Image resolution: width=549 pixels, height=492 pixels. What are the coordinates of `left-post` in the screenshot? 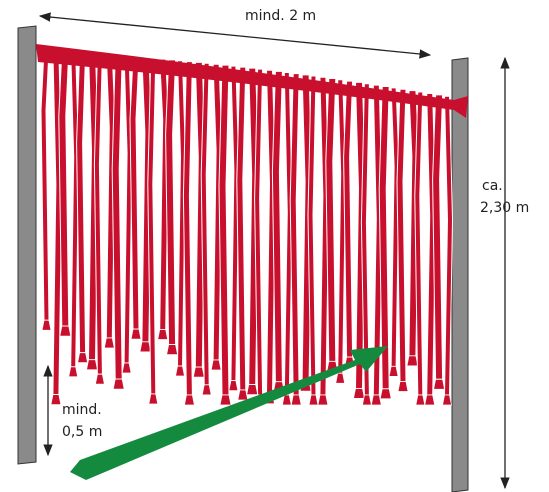 It's located at (27, 245).